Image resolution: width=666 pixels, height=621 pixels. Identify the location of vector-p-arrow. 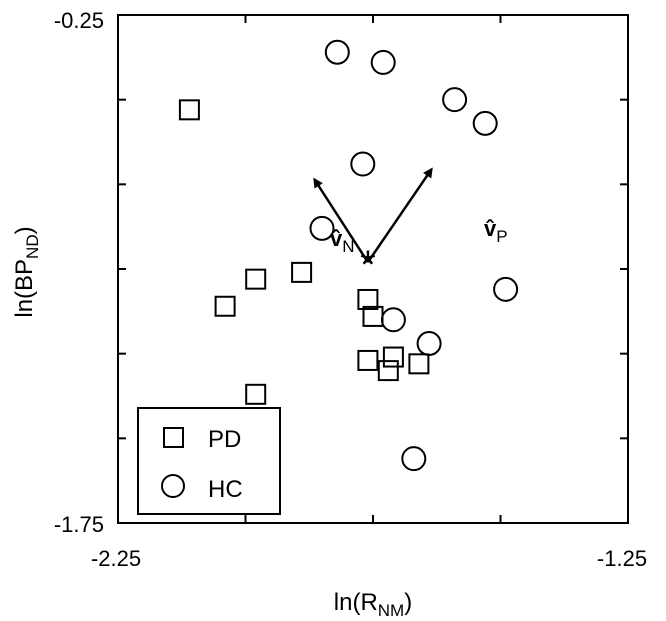
(399, 215).